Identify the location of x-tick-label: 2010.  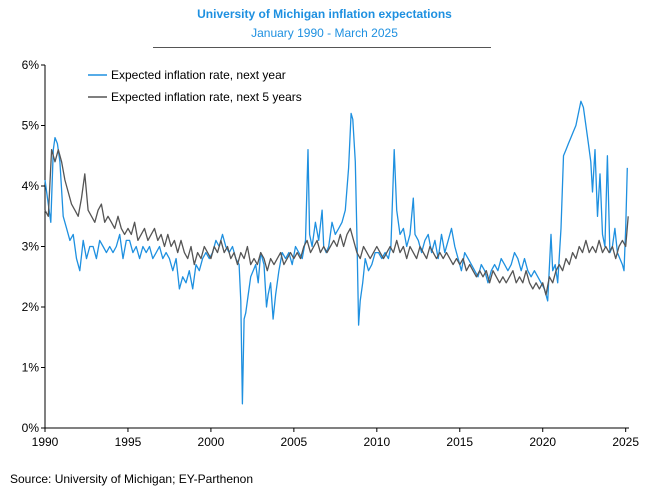
(376, 442).